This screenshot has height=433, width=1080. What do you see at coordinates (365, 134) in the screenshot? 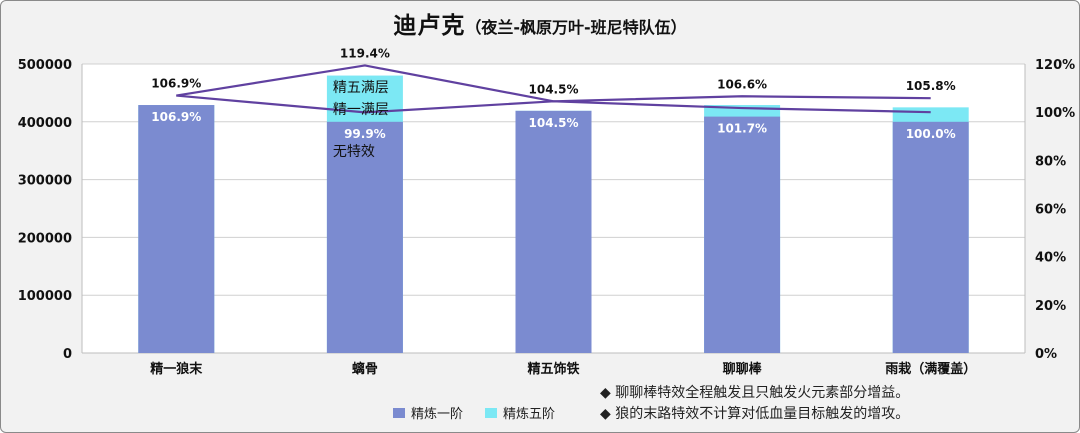
I see `bar-label-inside: 99.9%` at bounding box center [365, 134].